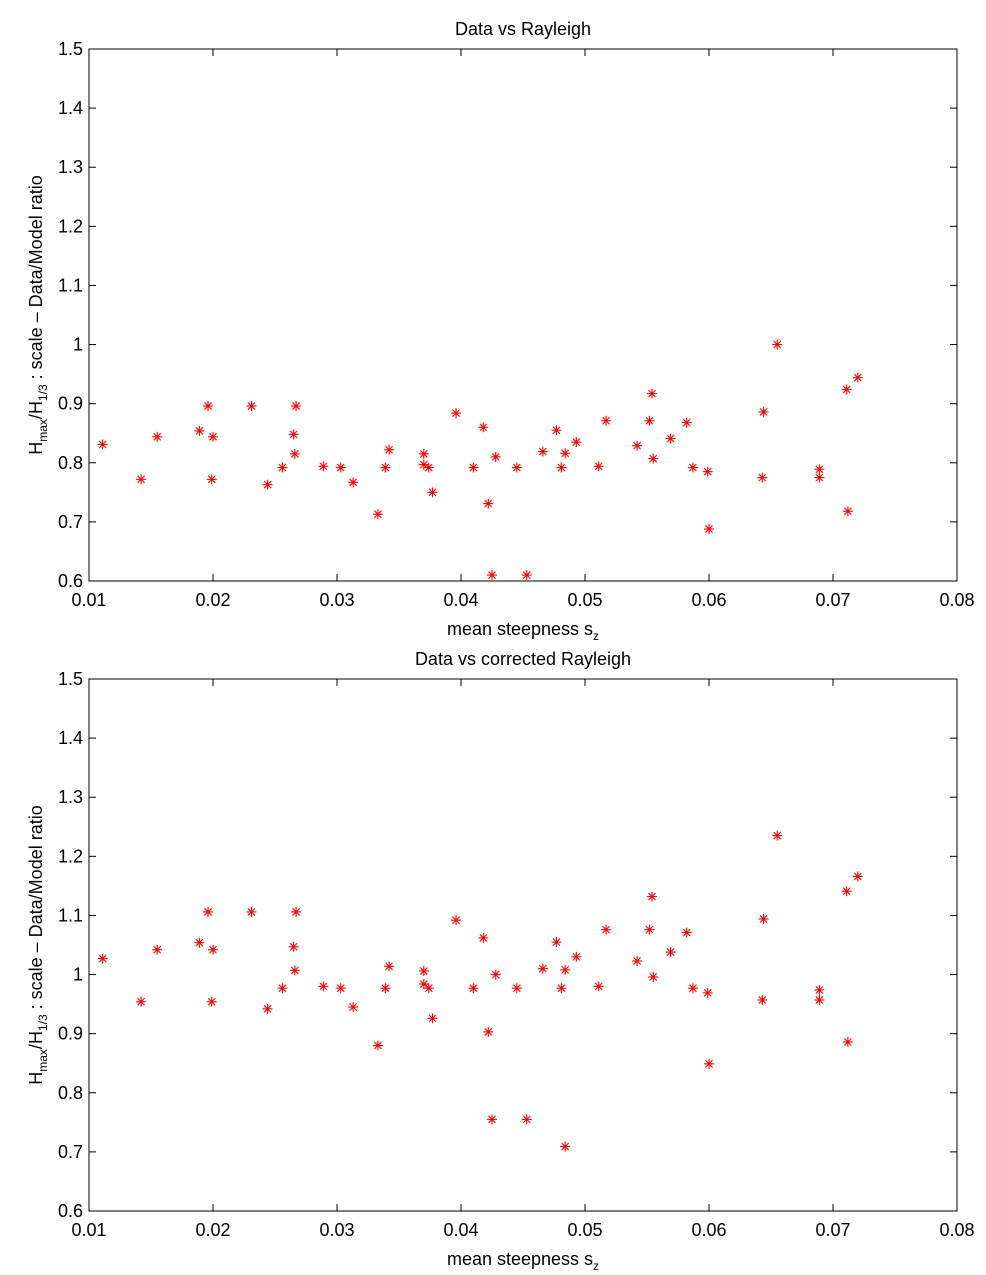 The image size is (986, 1275). Describe the element at coordinates (460, 600) in the screenshot. I see `x-tick-label: 0.04` at that location.